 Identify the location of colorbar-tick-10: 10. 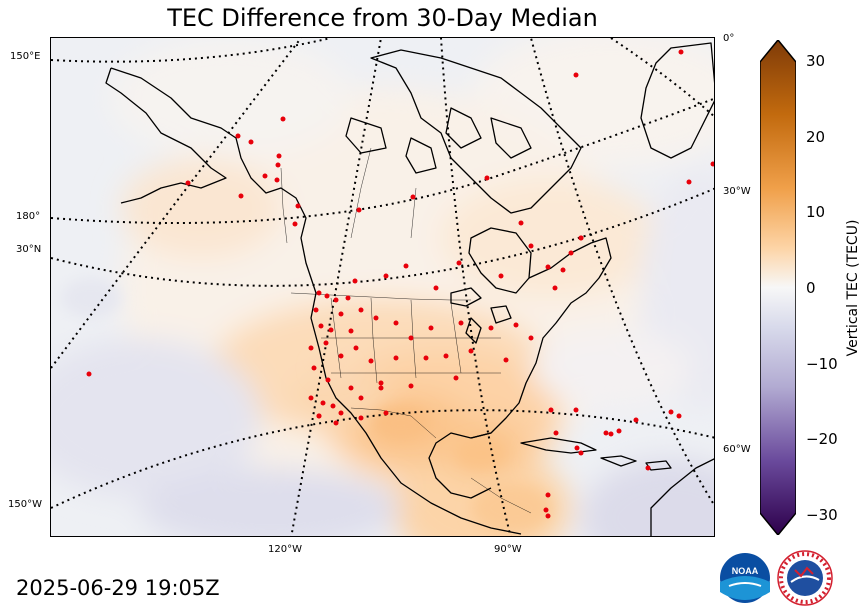
(816, 212).